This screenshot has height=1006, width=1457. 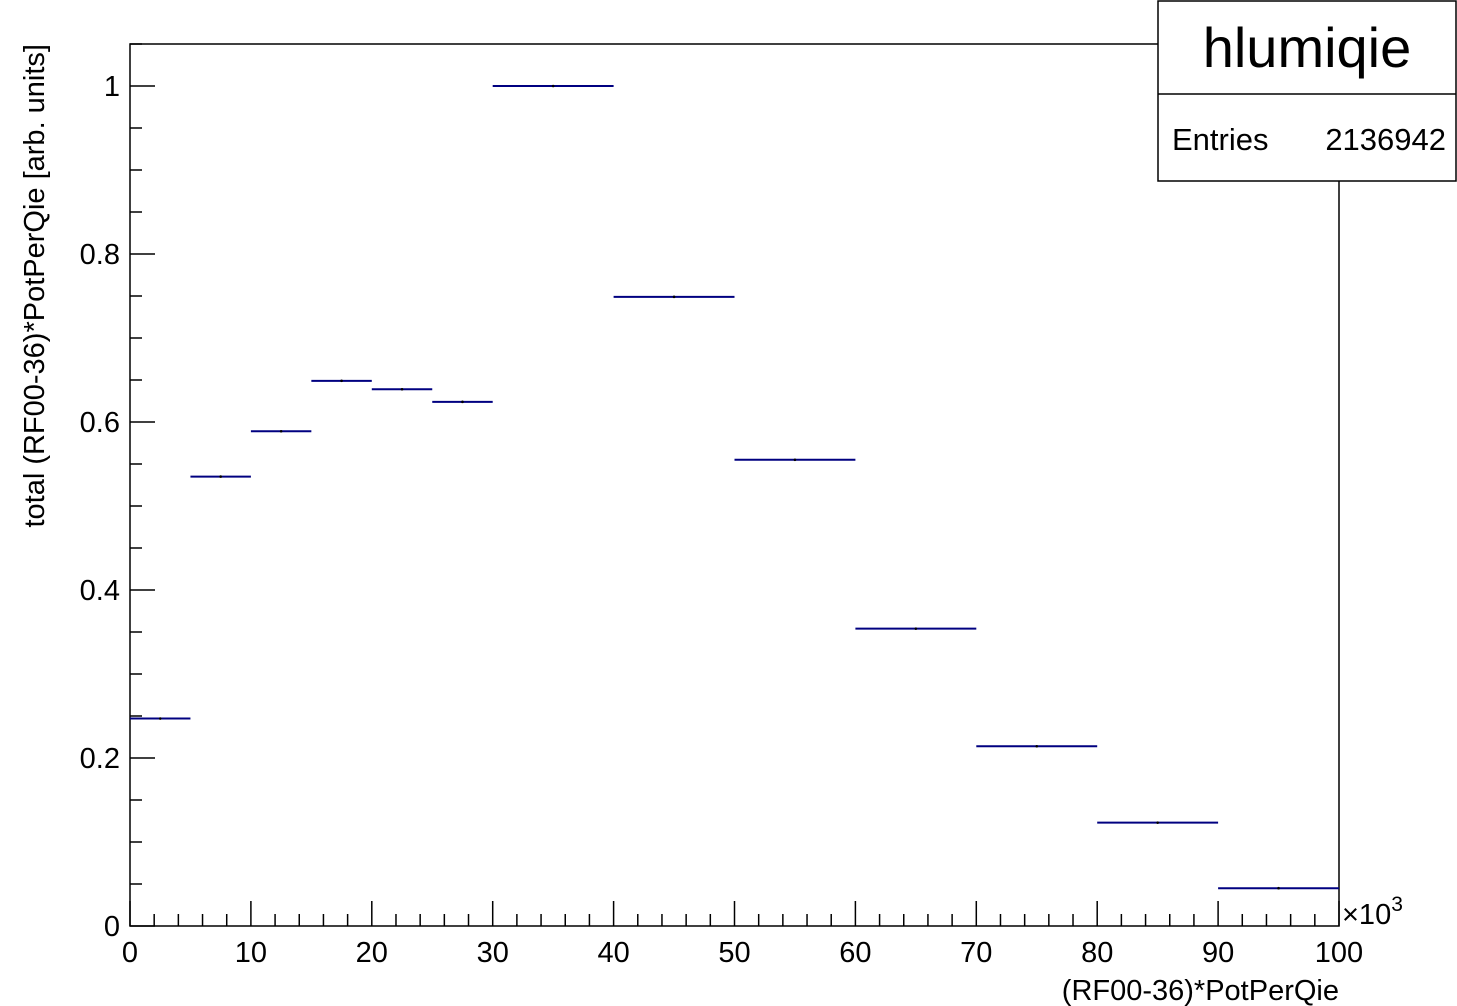 What do you see at coordinates (112, 927) in the screenshot?
I see `y-tick-label: 0` at bounding box center [112, 927].